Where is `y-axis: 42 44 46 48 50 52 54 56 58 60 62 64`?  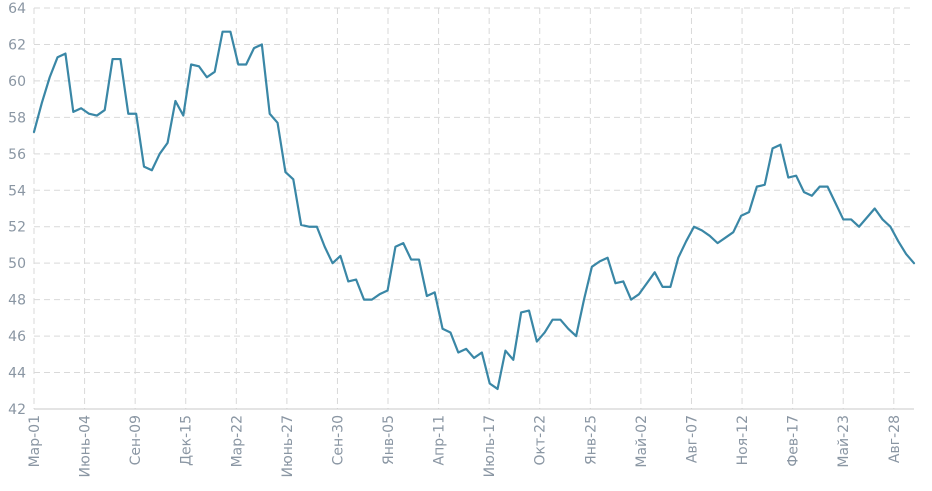
y-axis: 42 44 46 48 50 52 54 56 58 60 62 64 is located at coordinates (17, 209).